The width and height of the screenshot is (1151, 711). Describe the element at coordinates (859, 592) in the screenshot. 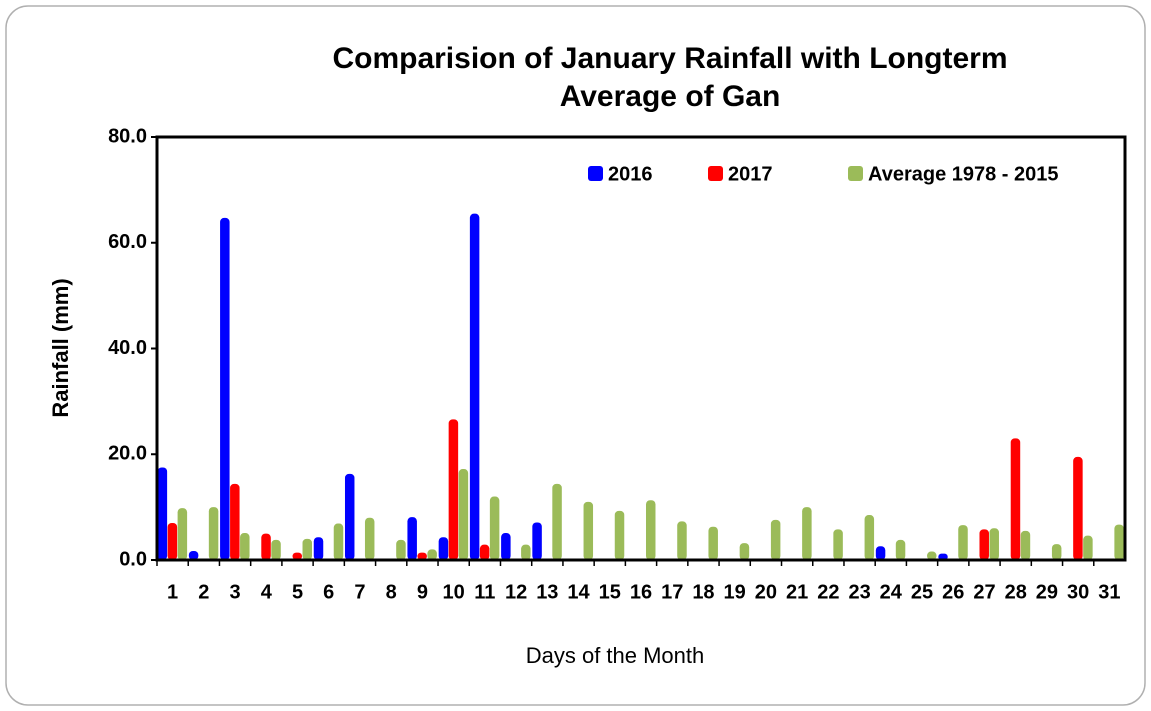

I see `x-tick-label: 23` at that location.